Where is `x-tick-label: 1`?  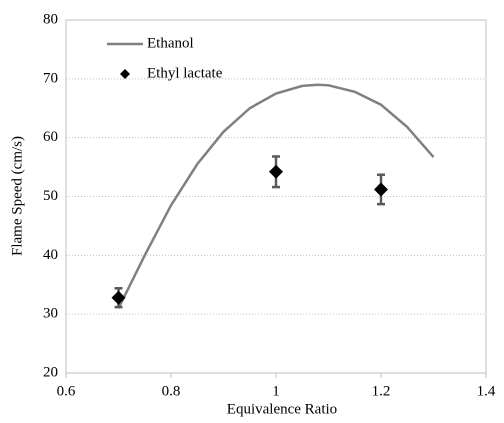 x-tick-label: 1 is located at coordinates (276, 391).